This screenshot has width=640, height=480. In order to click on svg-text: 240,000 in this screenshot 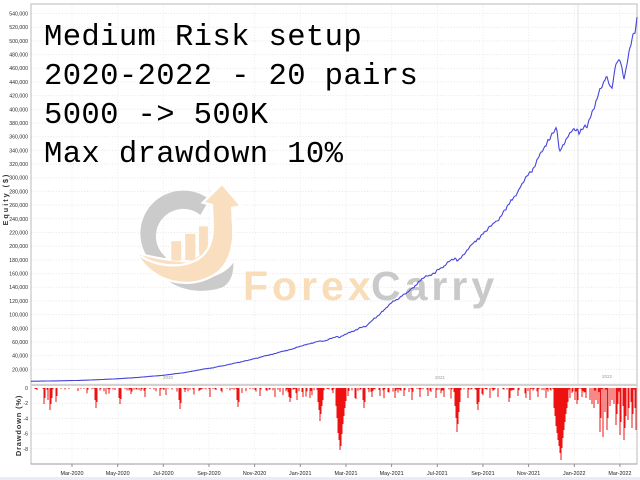, I will do `click(18, 220)`.